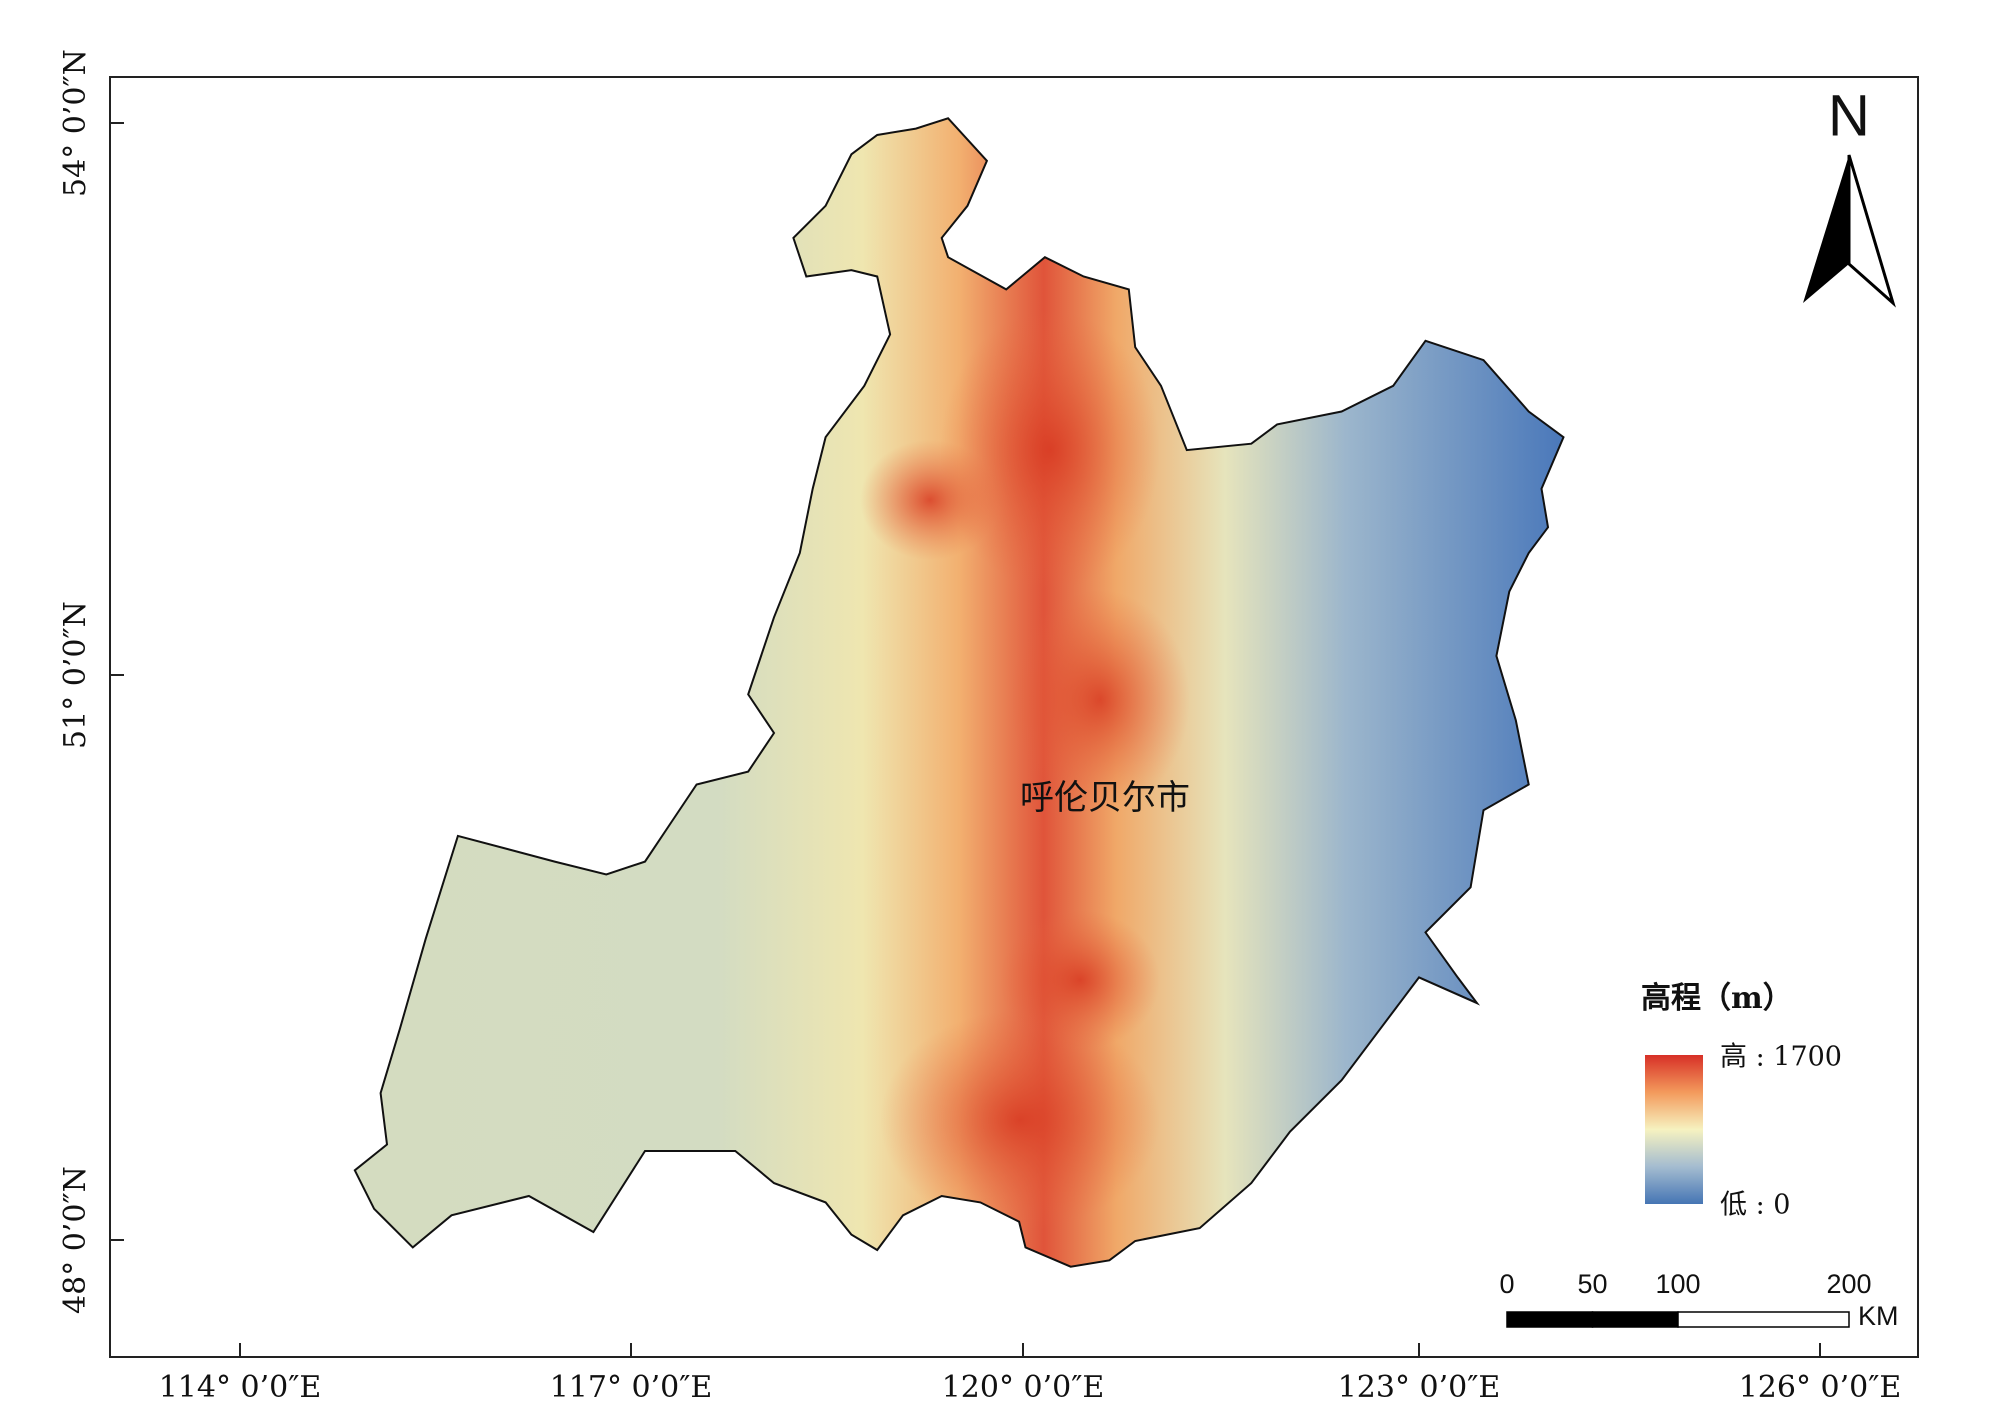 This screenshot has height=1414, width=2000. What do you see at coordinates (75, 123) in the screenshot?
I see `lat-label: 54° 0’0″N` at bounding box center [75, 123].